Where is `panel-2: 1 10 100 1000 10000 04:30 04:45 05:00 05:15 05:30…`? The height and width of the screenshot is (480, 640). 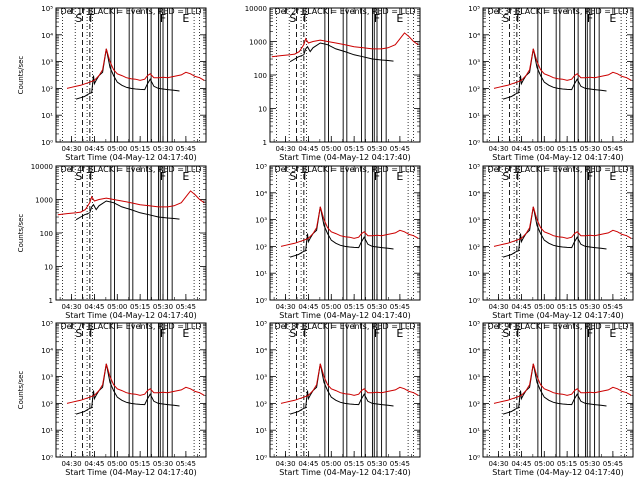 panel-2: 1 10 100 1000 10000 04:30 04:45 05:00 05:15 05:30… is located at coordinates (333, 83).